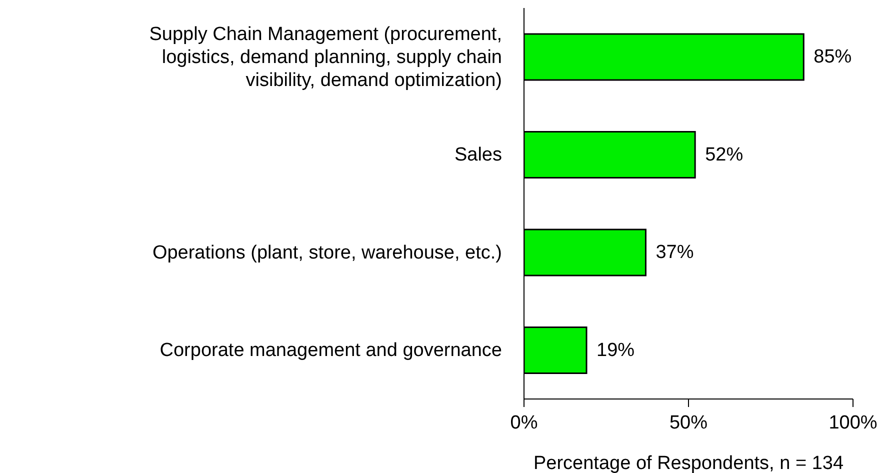 The height and width of the screenshot is (473, 888). Describe the element at coordinates (325, 56) in the screenshot. I see `y-tick-label: Supply Chain Management (procurement, logistics, demand planning, supply chain visibility, demand optimization)` at that location.